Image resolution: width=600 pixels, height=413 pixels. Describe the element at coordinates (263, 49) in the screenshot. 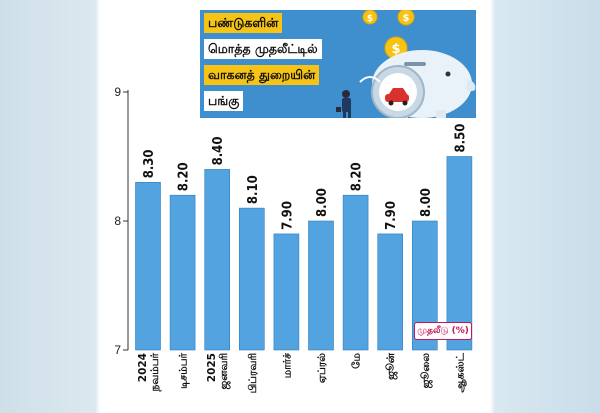

I see `title-line-2: மொத்த முதலீட்டில்` at that location.